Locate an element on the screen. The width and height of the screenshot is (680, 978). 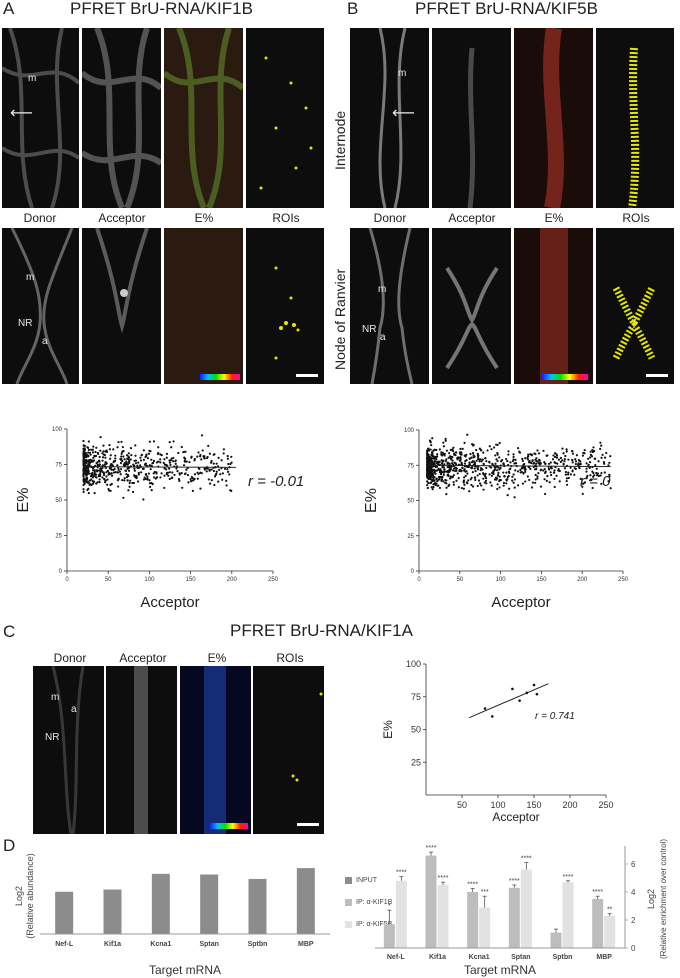
significance-label: **** is located at coordinates (431, 848).